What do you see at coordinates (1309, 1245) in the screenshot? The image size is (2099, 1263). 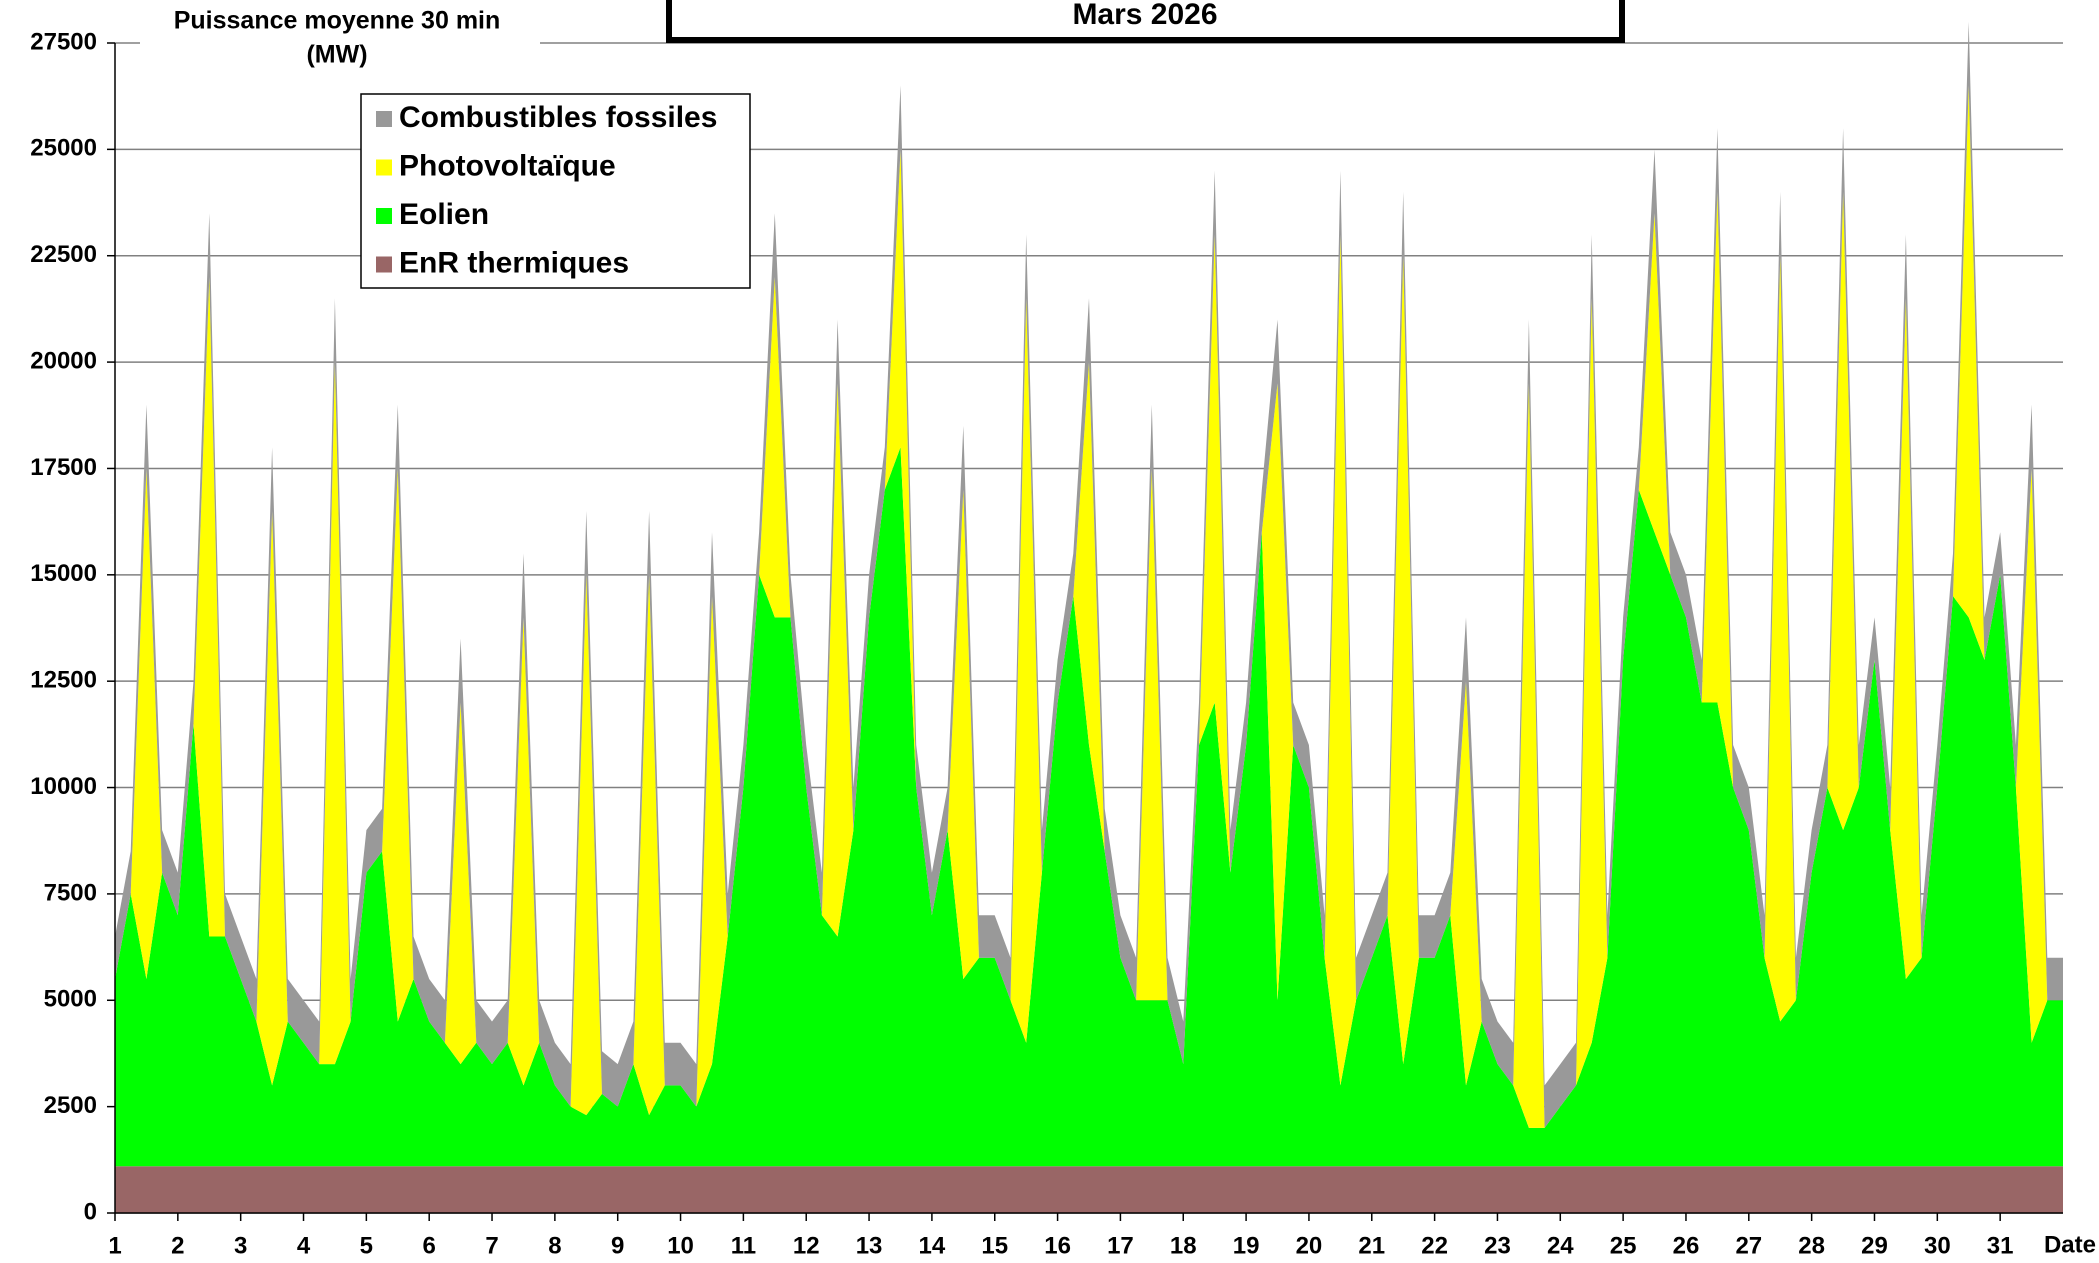 I see `x-tick-label: 20` at bounding box center [1309, 1245].